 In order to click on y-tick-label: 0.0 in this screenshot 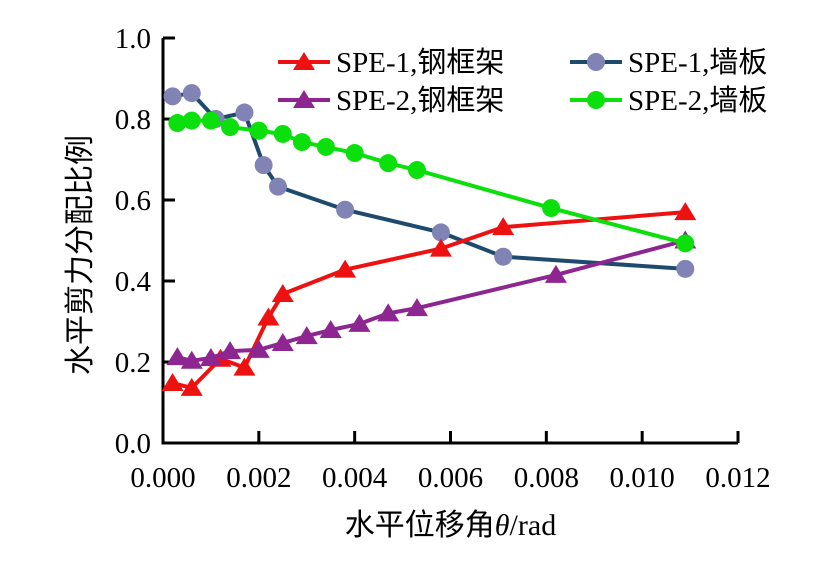, I will do `click(133, 444)`.